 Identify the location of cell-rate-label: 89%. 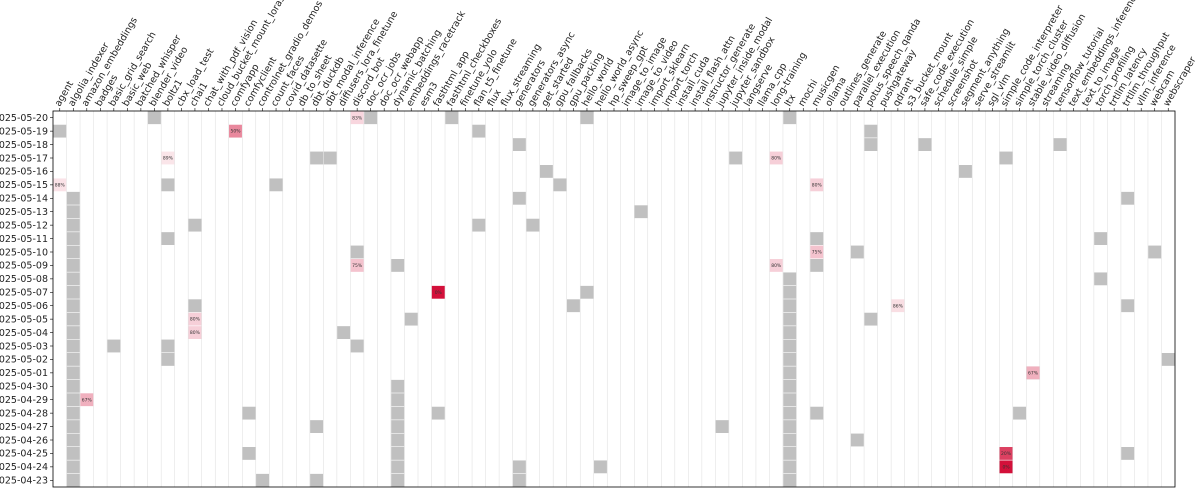
(168, 159).